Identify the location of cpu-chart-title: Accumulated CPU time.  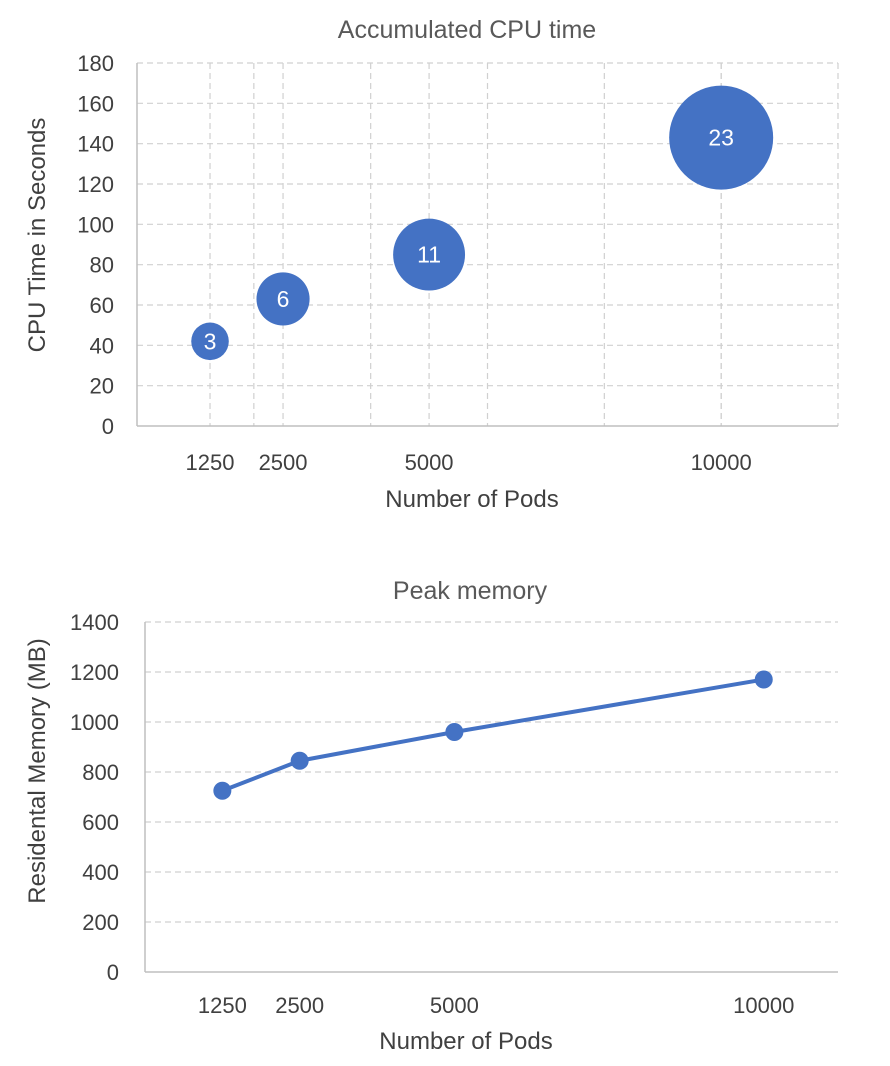
(467, 30).